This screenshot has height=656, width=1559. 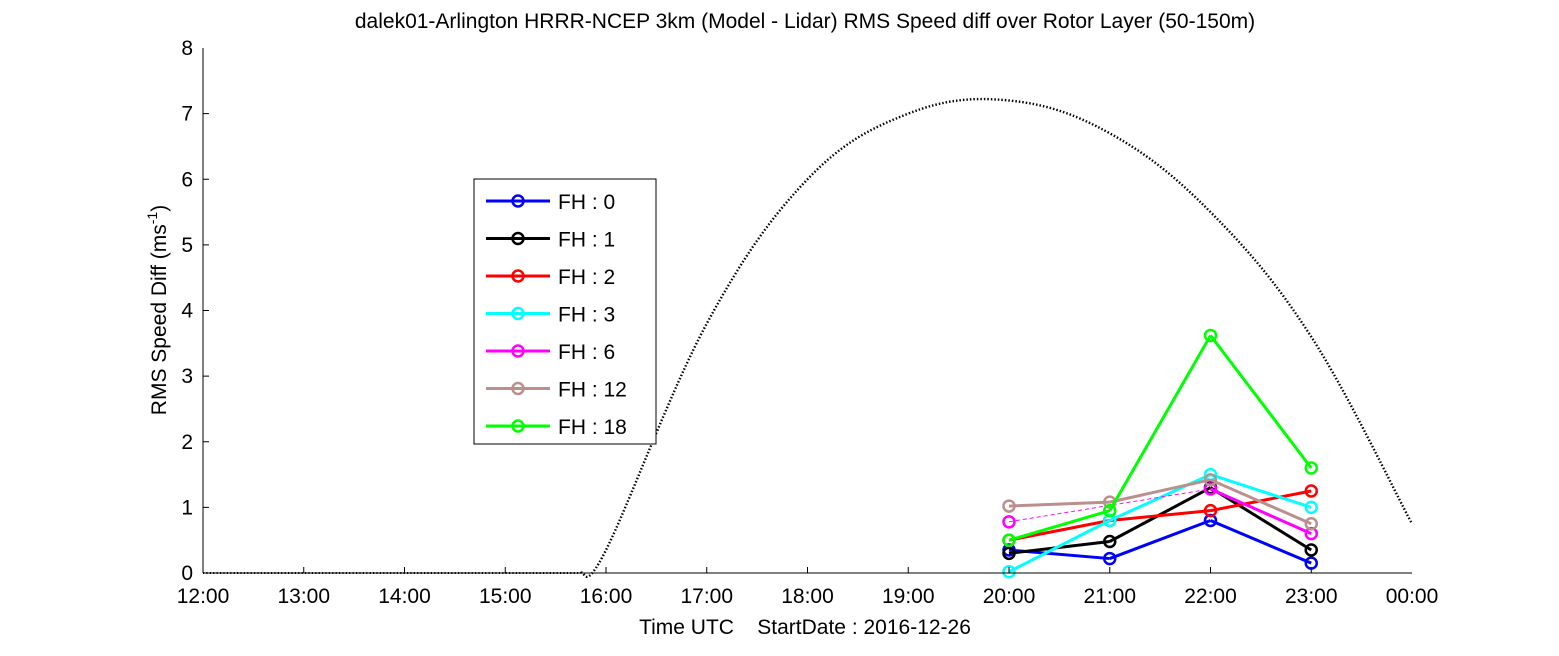 I want to click on y-axis-label-superscript: -1, so click(x=152, y=218).